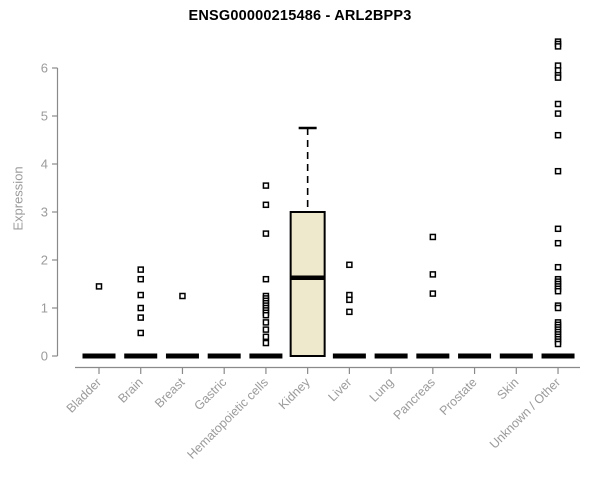 Image resolution: width=600 pixels, height=500 pixels. What do you see at coordinates (227, 418) in the screenshot?
I see `x-tick-label-hematopoietic-cells: Hematopoietic cells` at bounding box center [227, 418].